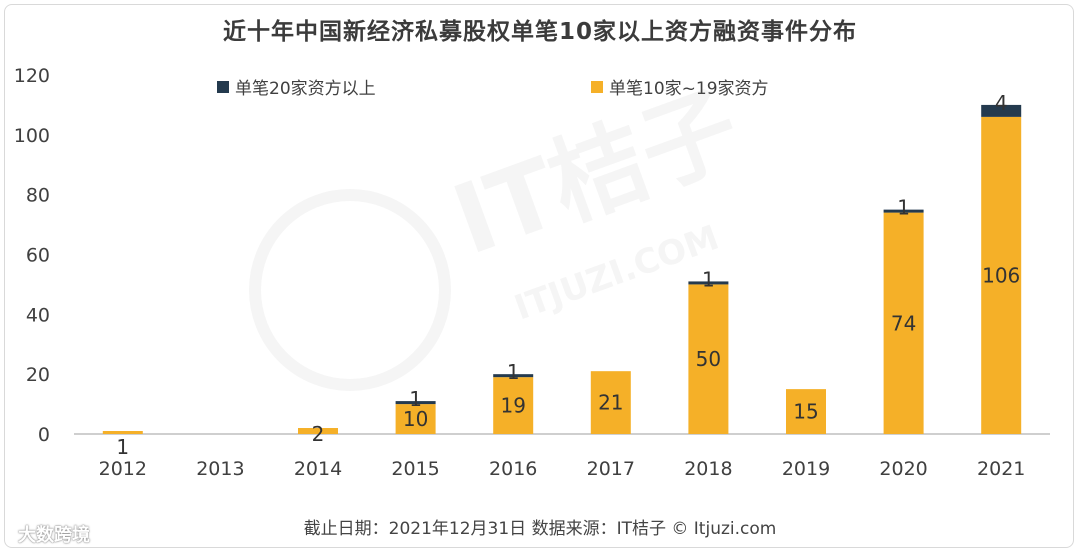 The width and height of the screenshot is (1080, 554). Describe the element at coordinates (38, 196) in the screenshot. I see `y-tick-label: 80` at that location.